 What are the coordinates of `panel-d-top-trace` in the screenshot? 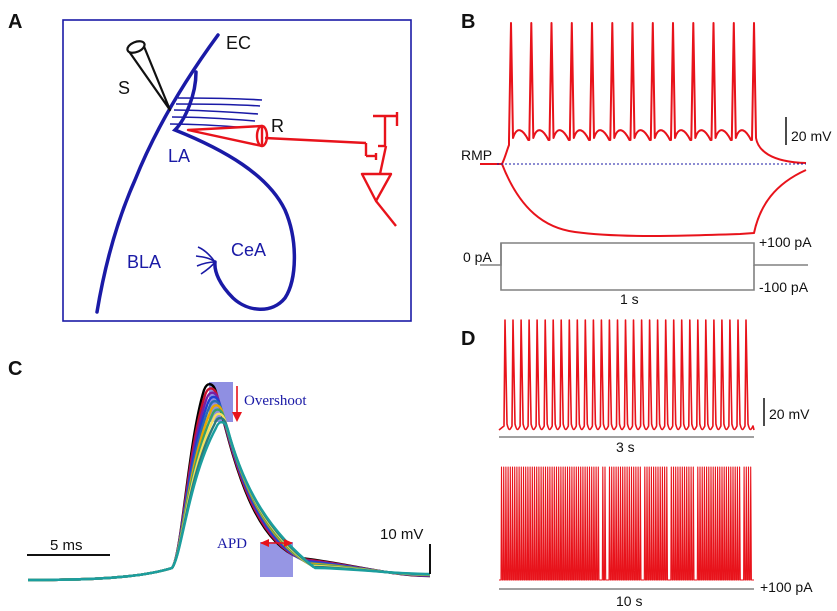 It's located at (626, 375).